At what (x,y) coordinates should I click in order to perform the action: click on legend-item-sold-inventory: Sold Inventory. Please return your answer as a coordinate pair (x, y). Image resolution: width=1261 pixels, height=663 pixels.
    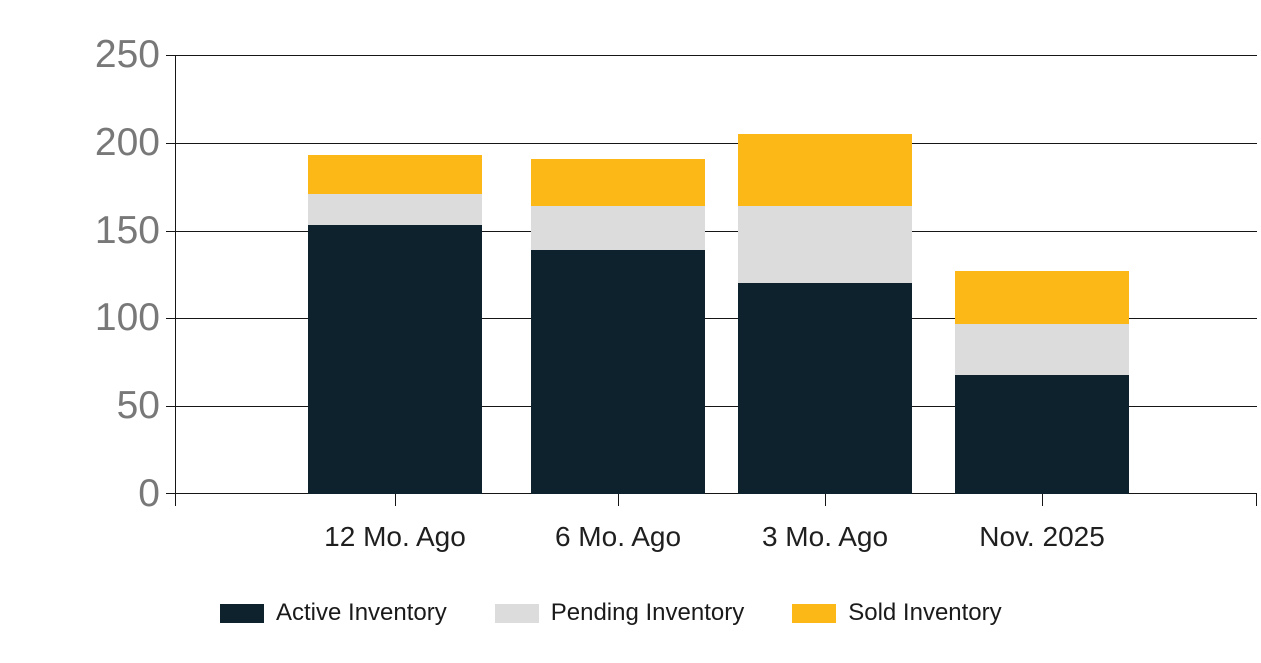
    Looking at the image, I should click on (897, 613).